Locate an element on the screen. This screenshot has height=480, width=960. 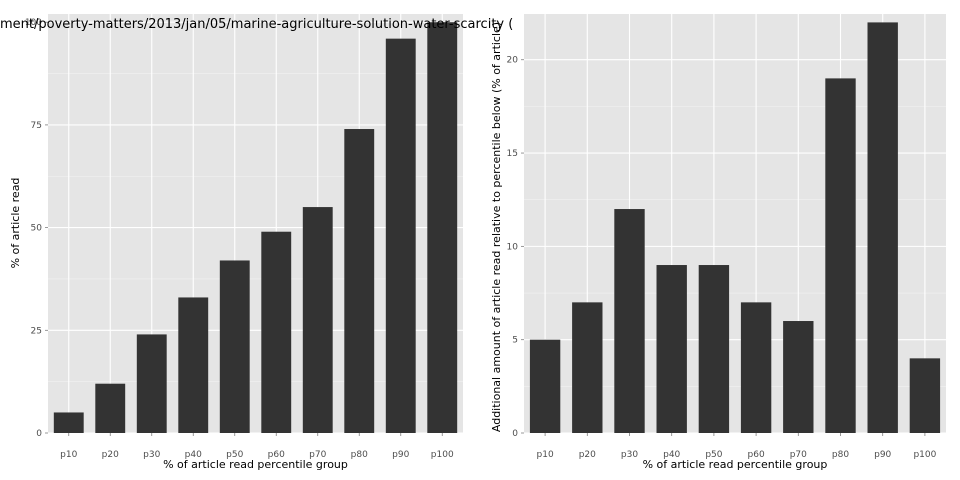
y-tick-label: 25 is located at coordinates (36, 331).